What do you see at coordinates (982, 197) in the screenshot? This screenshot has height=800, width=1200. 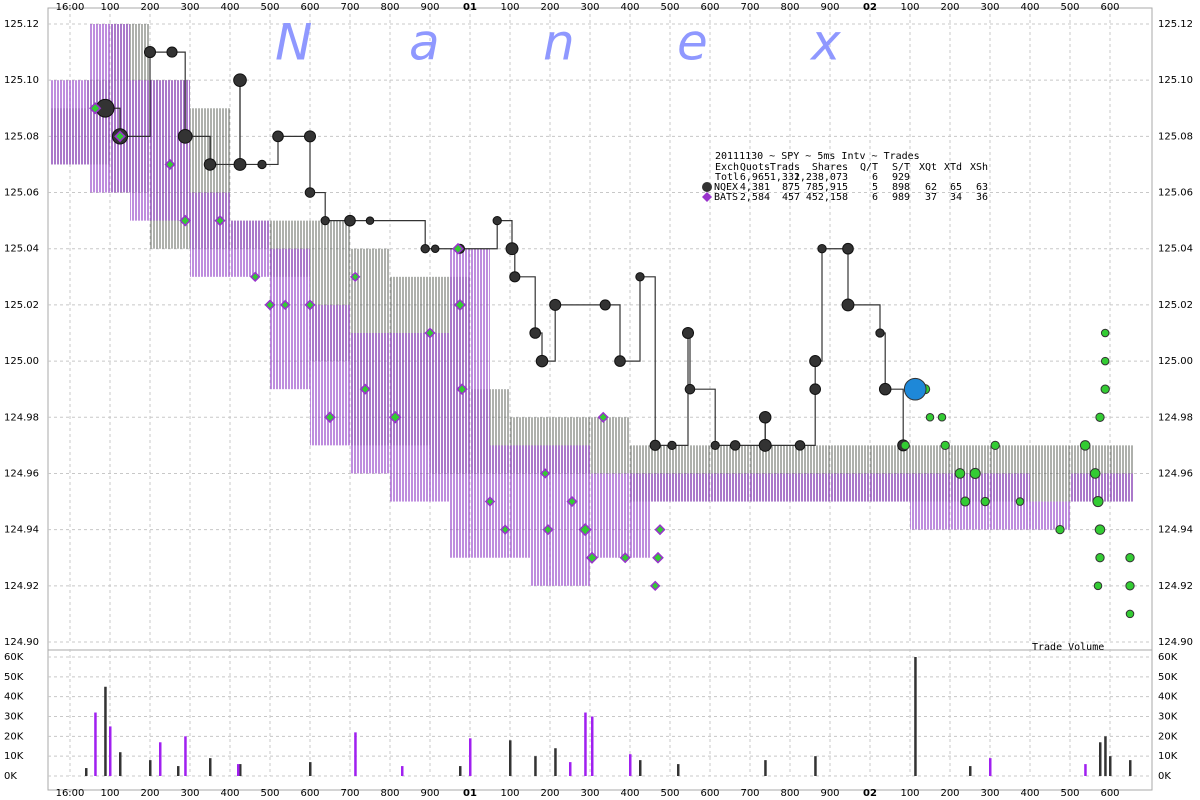 I see `legend-cell: 36` at bounding box center [982, 197].